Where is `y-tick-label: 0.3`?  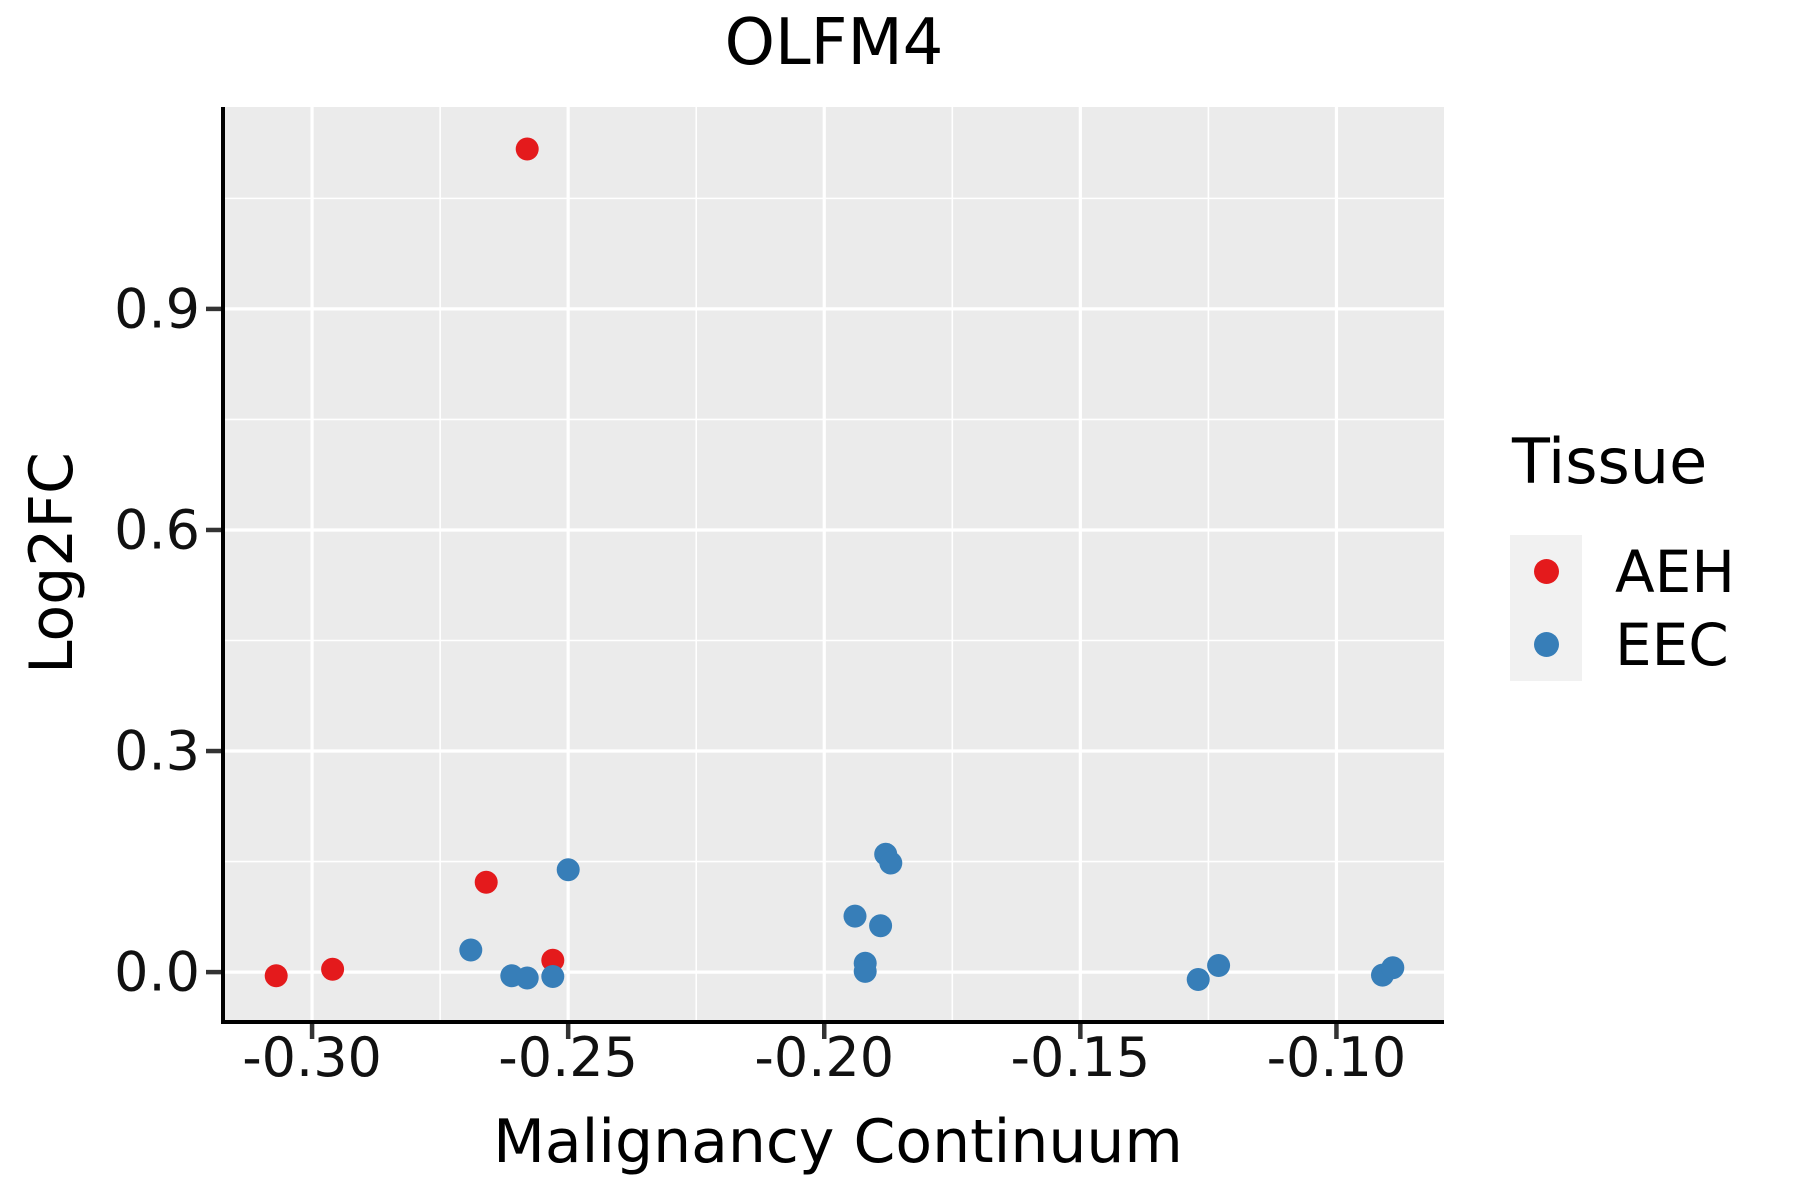 y-tick-label: 0.3 is located at coordinates (157, 751).